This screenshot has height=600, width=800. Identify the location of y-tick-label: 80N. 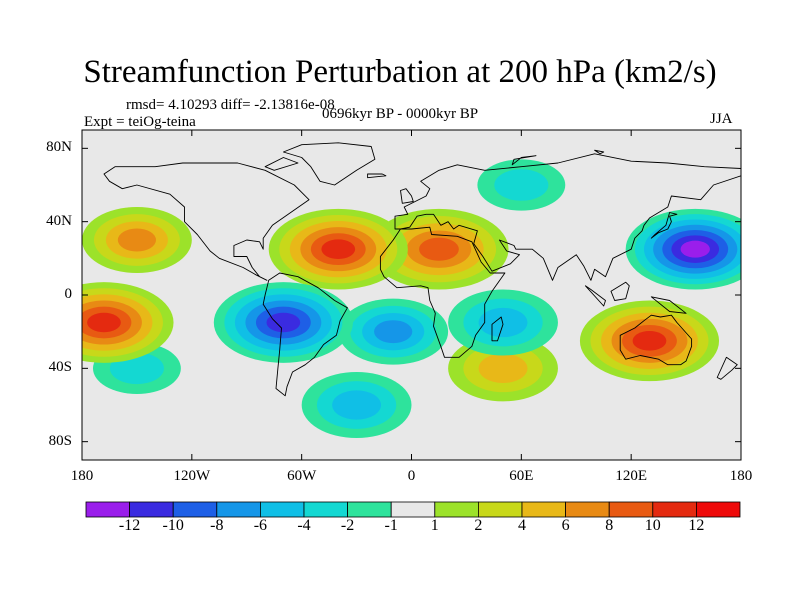
(59, 147).